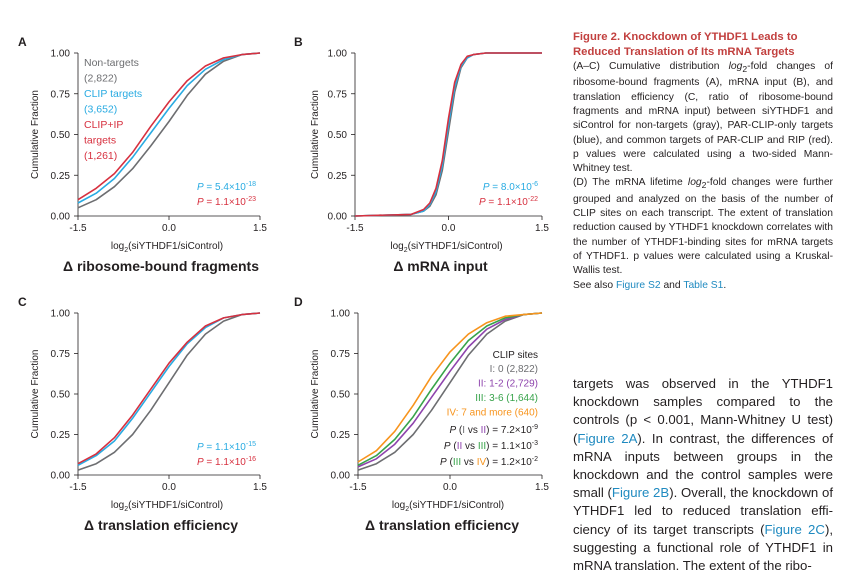 The width and height of the screenshot is (864, 575). What do you see at coordinates (226, 447) in the screenshot?
I see `p-value-1: P = 1.1×10-15` at bounding box center [226, 447].